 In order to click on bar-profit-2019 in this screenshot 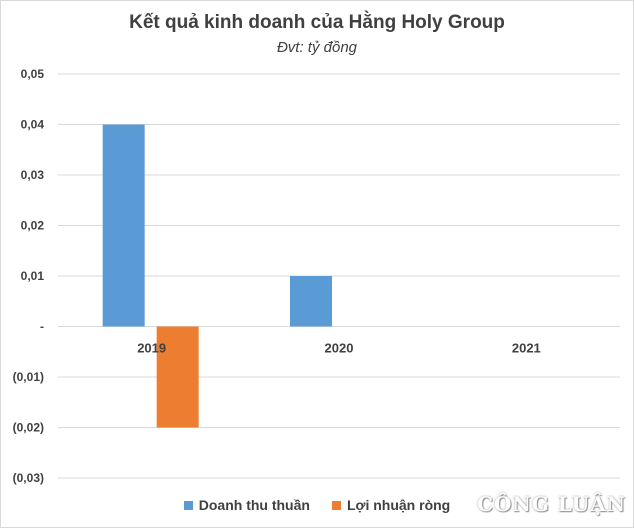, I will do `click(177, 377)`.